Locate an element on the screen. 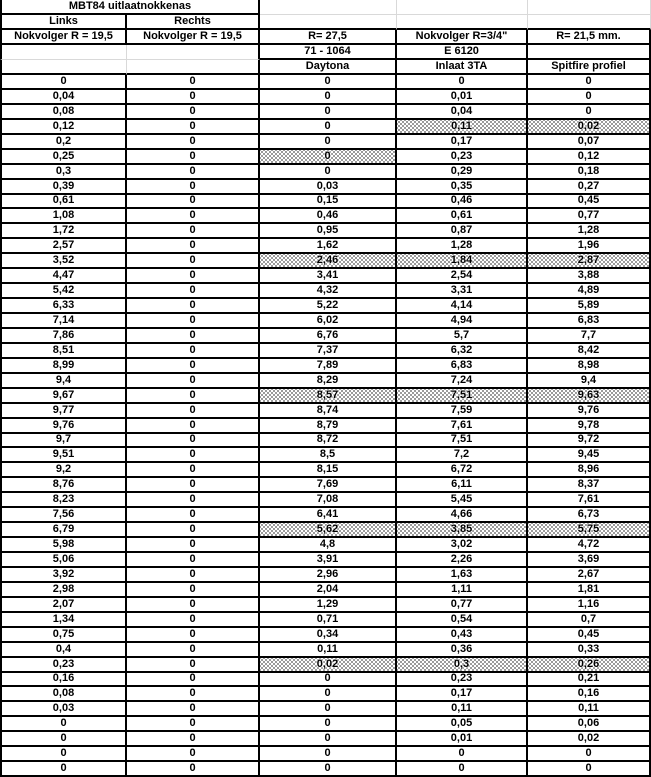 The image size is (651, 777). data-cell-r32-c4: 3,02 is located at coordinates (462, 545).